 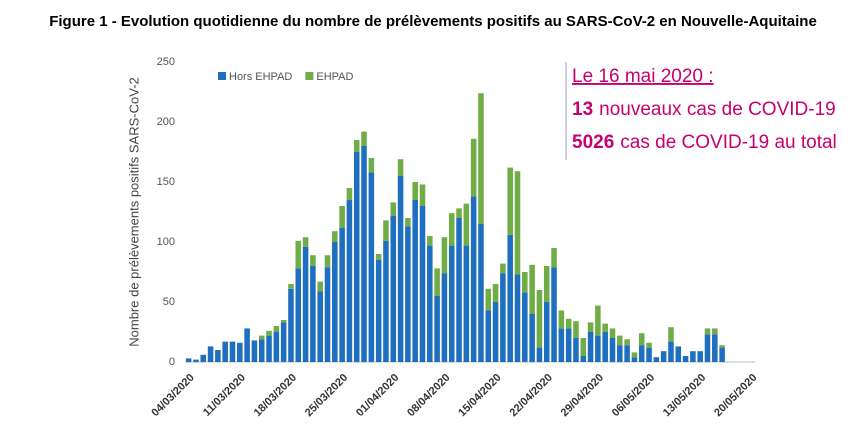 I want to click on x-tick-label: 18/03/2020, so click(x=275, y=395).